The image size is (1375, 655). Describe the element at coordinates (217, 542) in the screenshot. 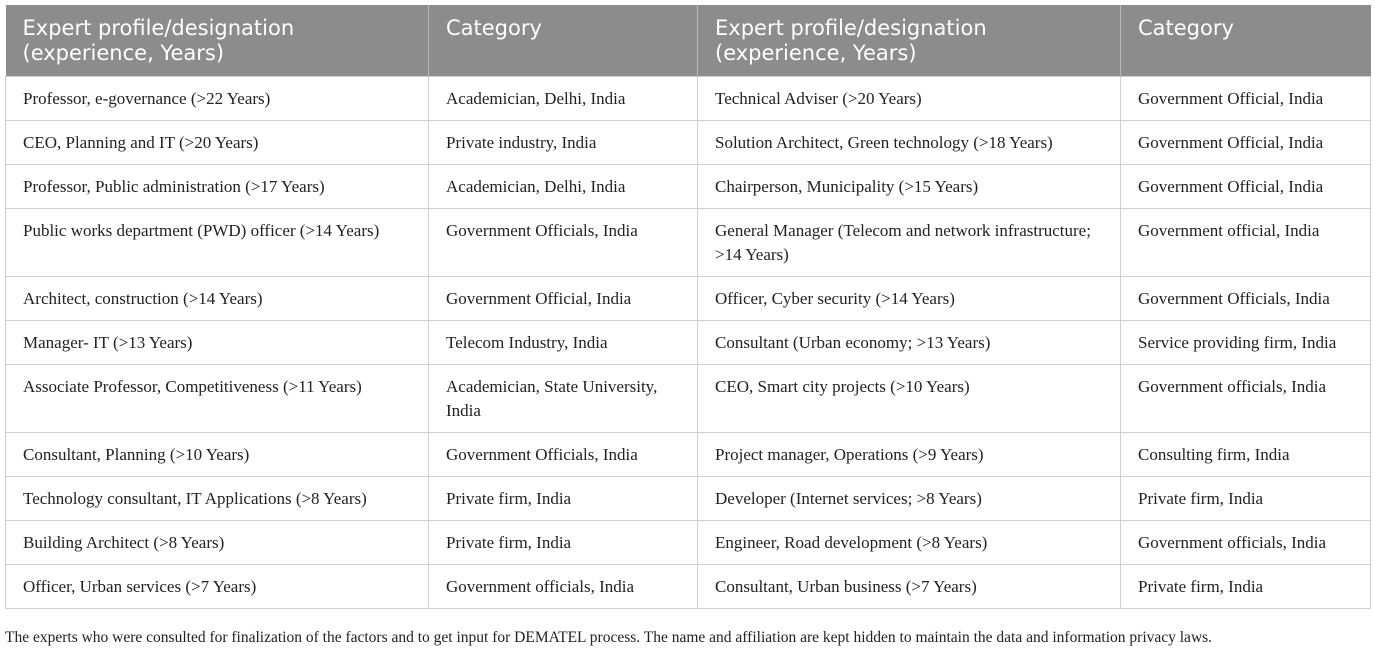

I see `table-cell: Building Architect (>8 Years)` at that location.